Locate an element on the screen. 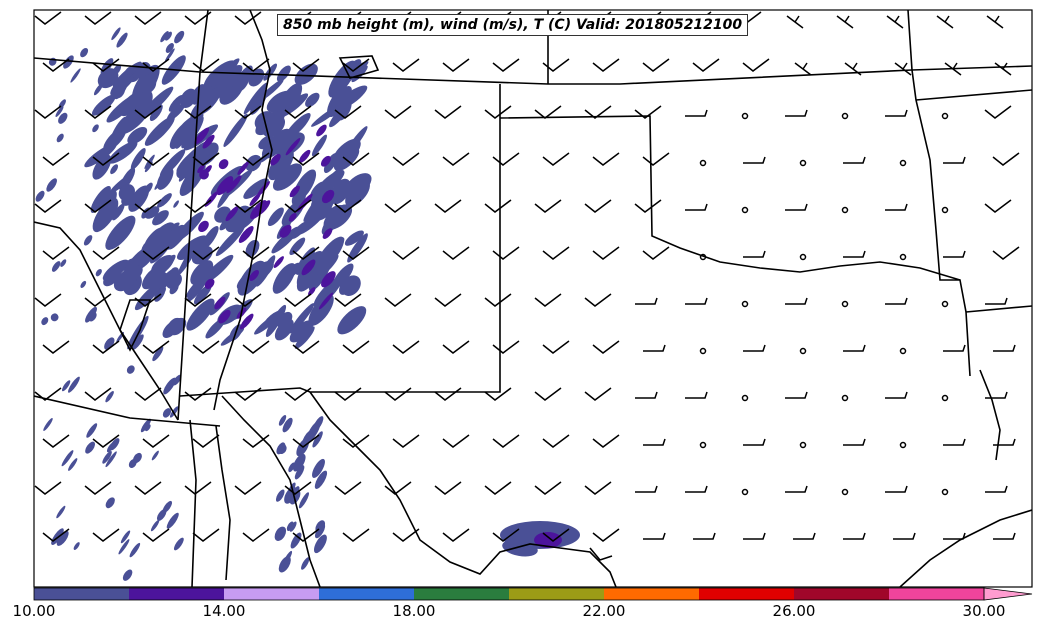  colorbar-bin is located at coordinates (462, 594).